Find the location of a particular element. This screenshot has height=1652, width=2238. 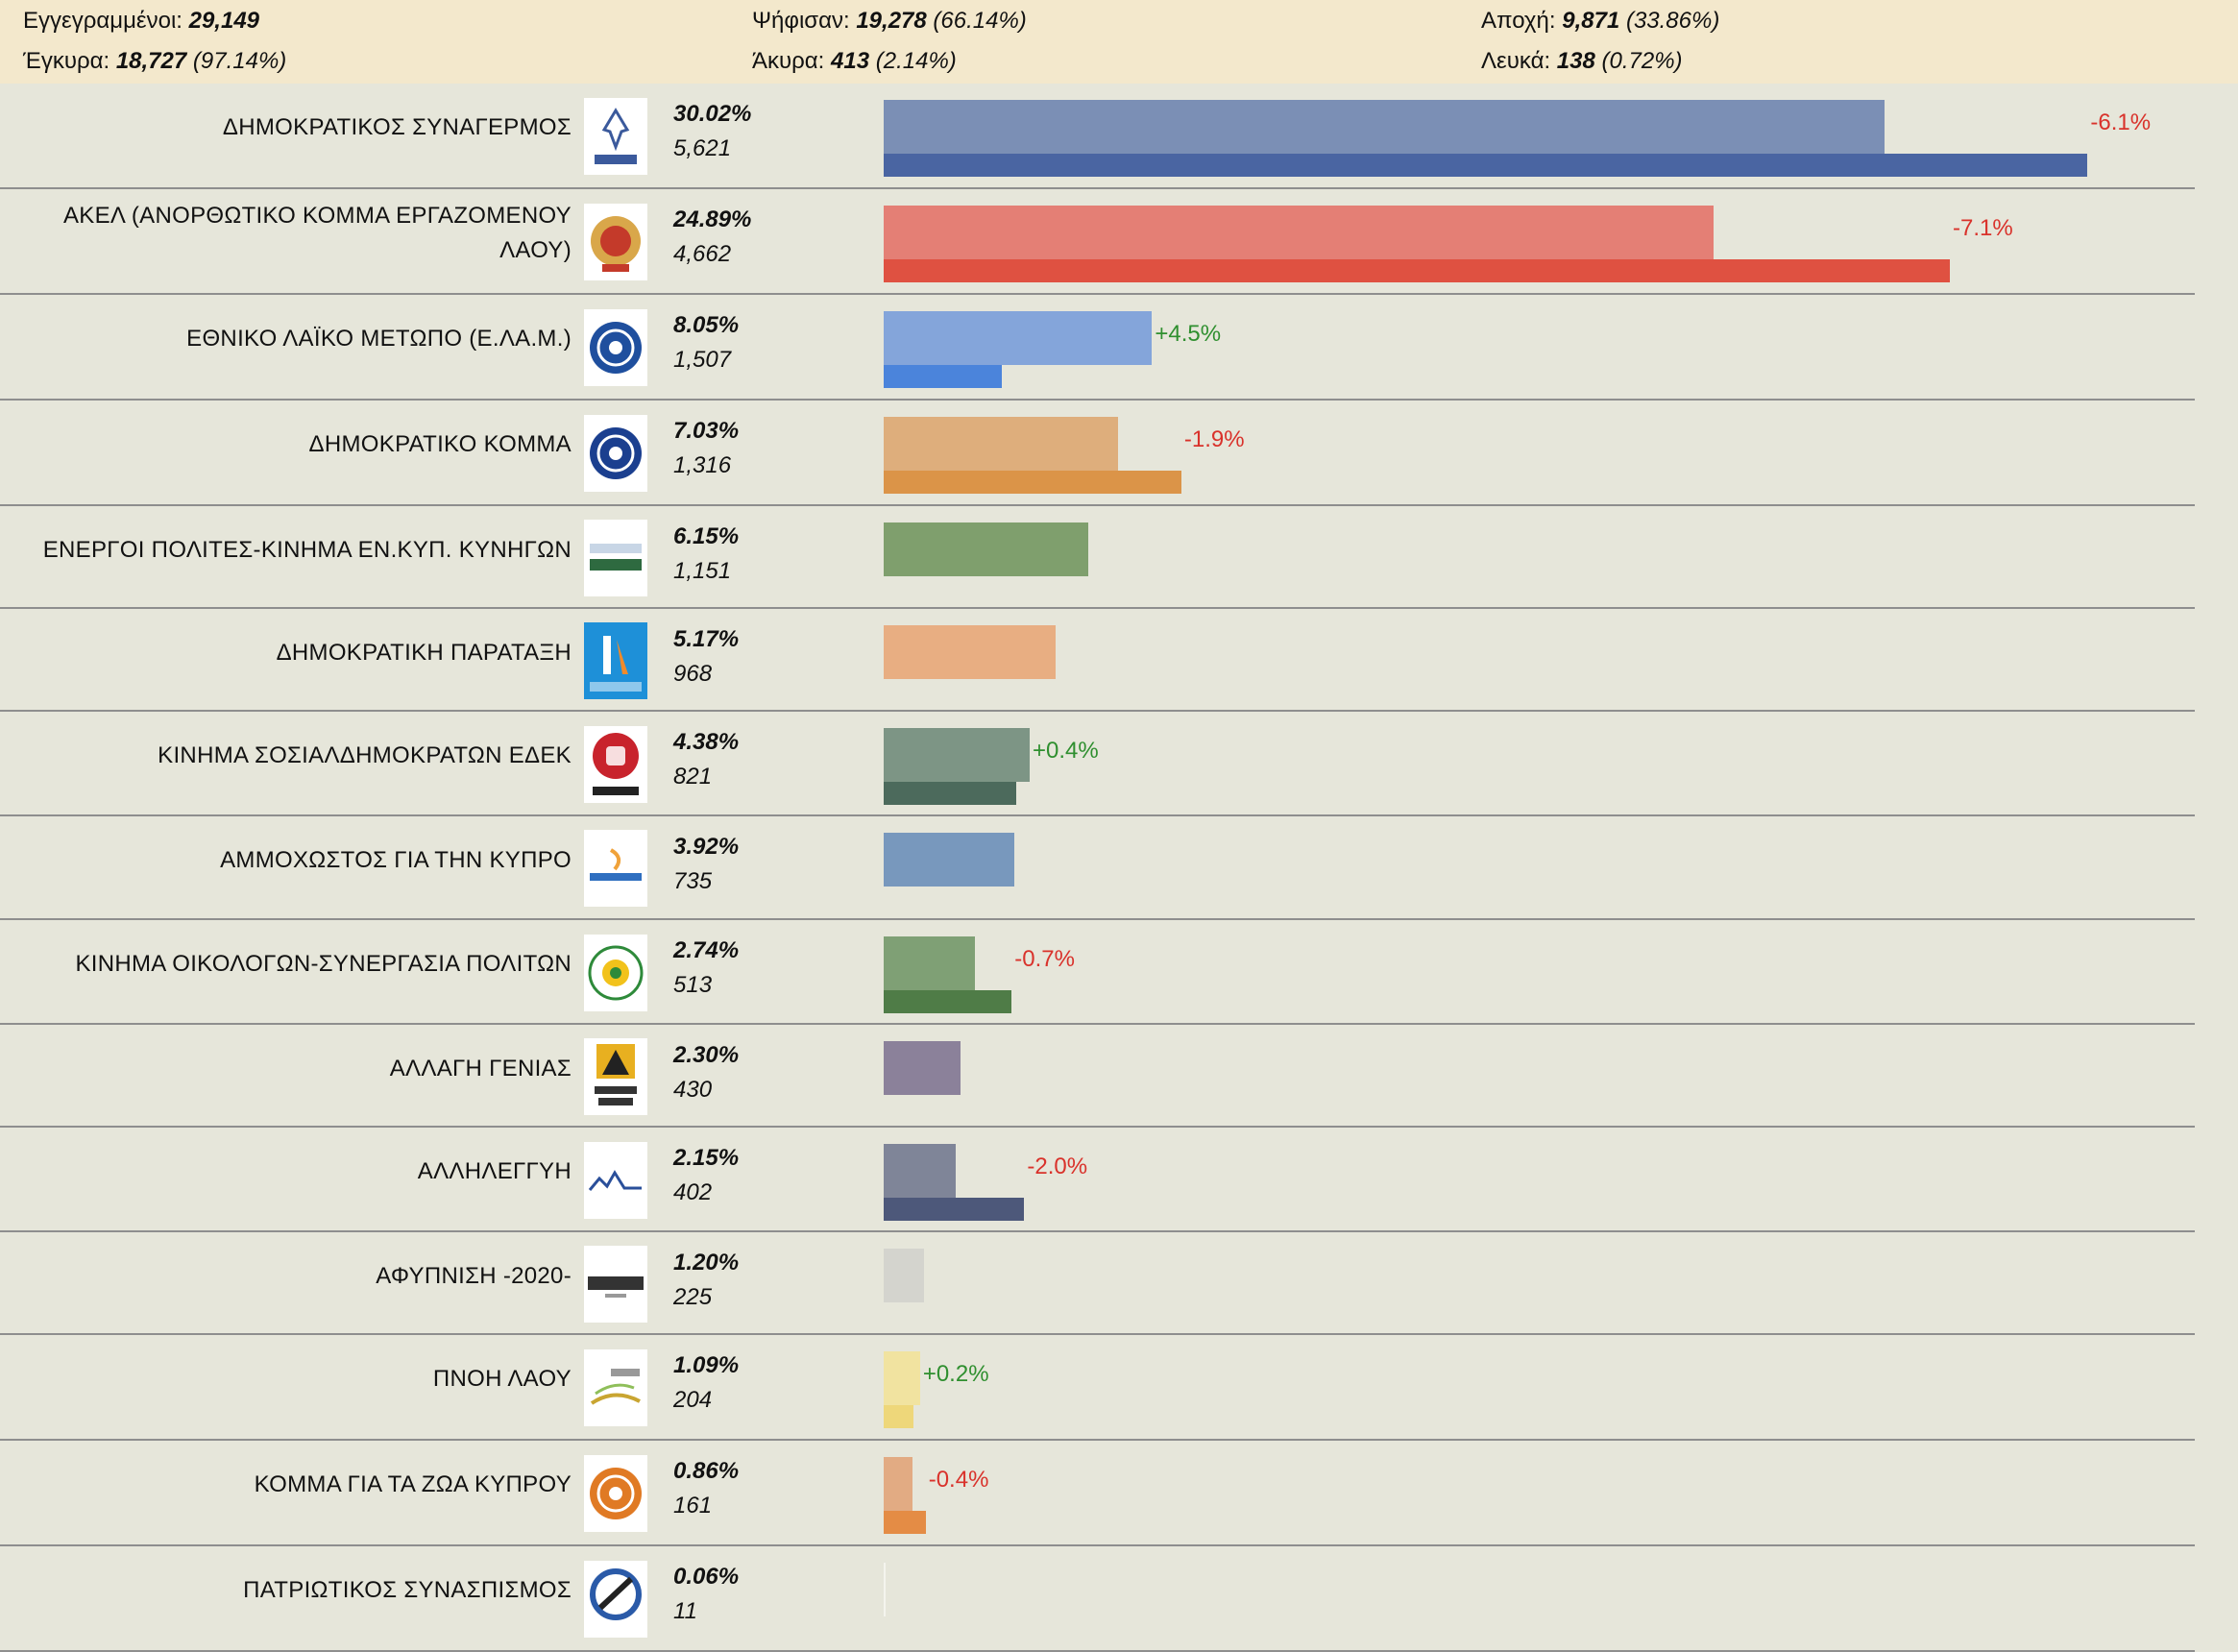

party-row: ΠΑΤΡΙΩΤΙΚΟΣ ΣΥΝΑΣΠΙΣΜΟΣ 0.06% 11 is located at coordinates (1097, 1599).